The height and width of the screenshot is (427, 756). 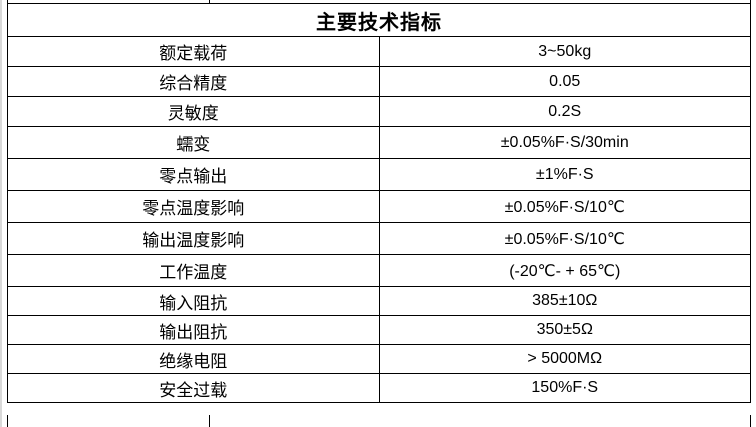 What do you see at coordinates (564, 174) in the screenshot?
I see `spec-value: ±1%F·S` at bounding box center [564, 174].